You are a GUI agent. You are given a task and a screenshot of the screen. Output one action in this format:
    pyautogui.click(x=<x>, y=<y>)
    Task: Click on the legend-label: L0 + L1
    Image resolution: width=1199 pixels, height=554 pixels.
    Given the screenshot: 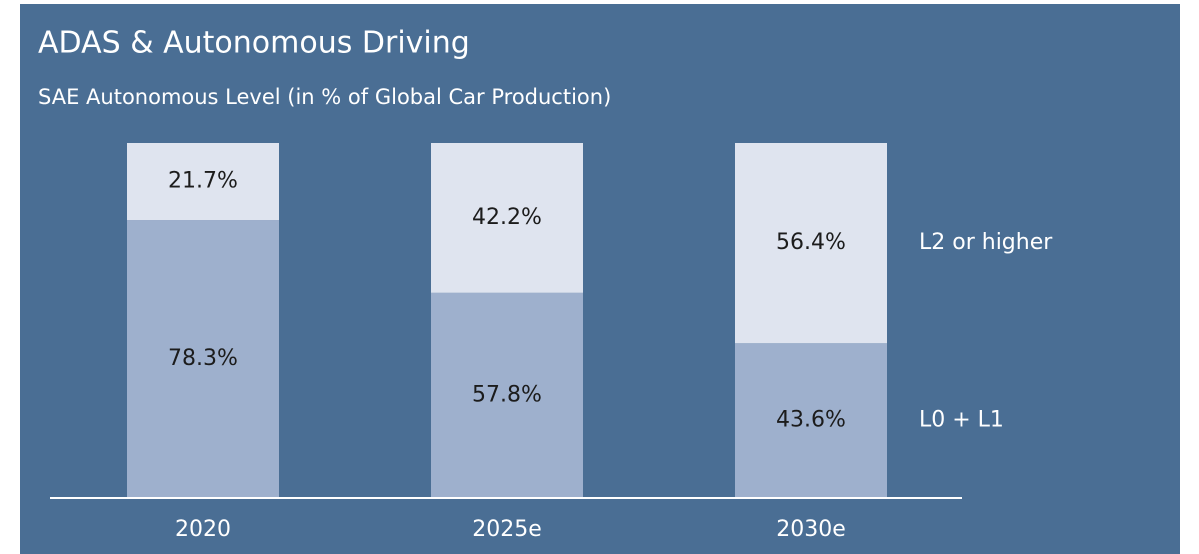 What is the action you would take?
    pyautogui.click(x=961, y=420)
    